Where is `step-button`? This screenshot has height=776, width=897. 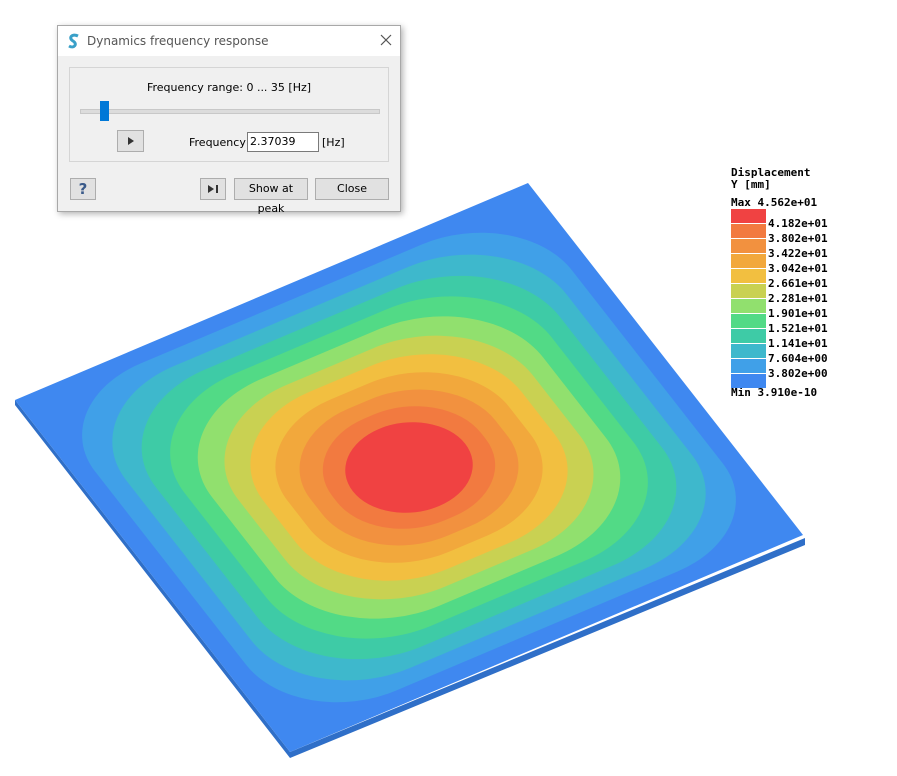
step-button is located at coordinates (213, 189).